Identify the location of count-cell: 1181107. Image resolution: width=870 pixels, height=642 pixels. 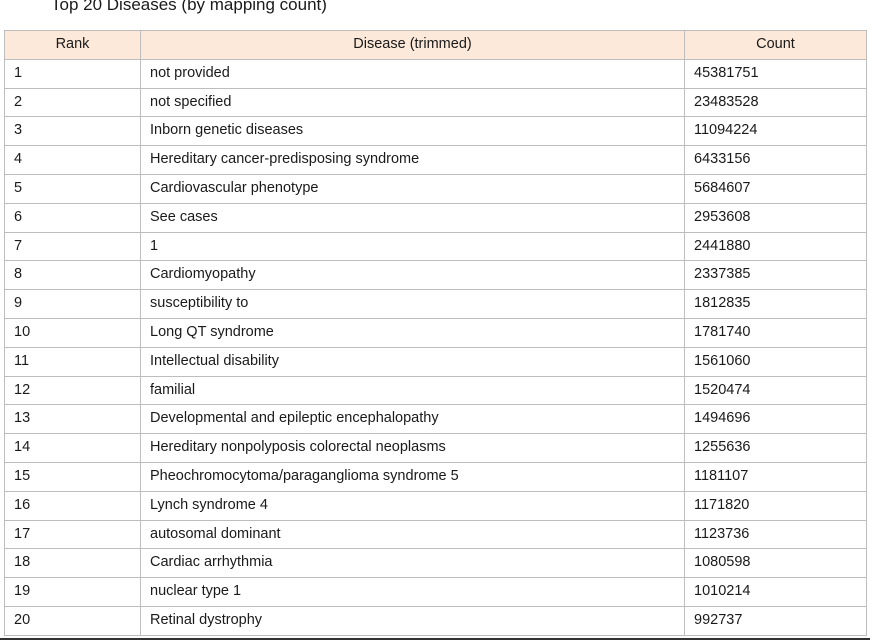
(775, 476).